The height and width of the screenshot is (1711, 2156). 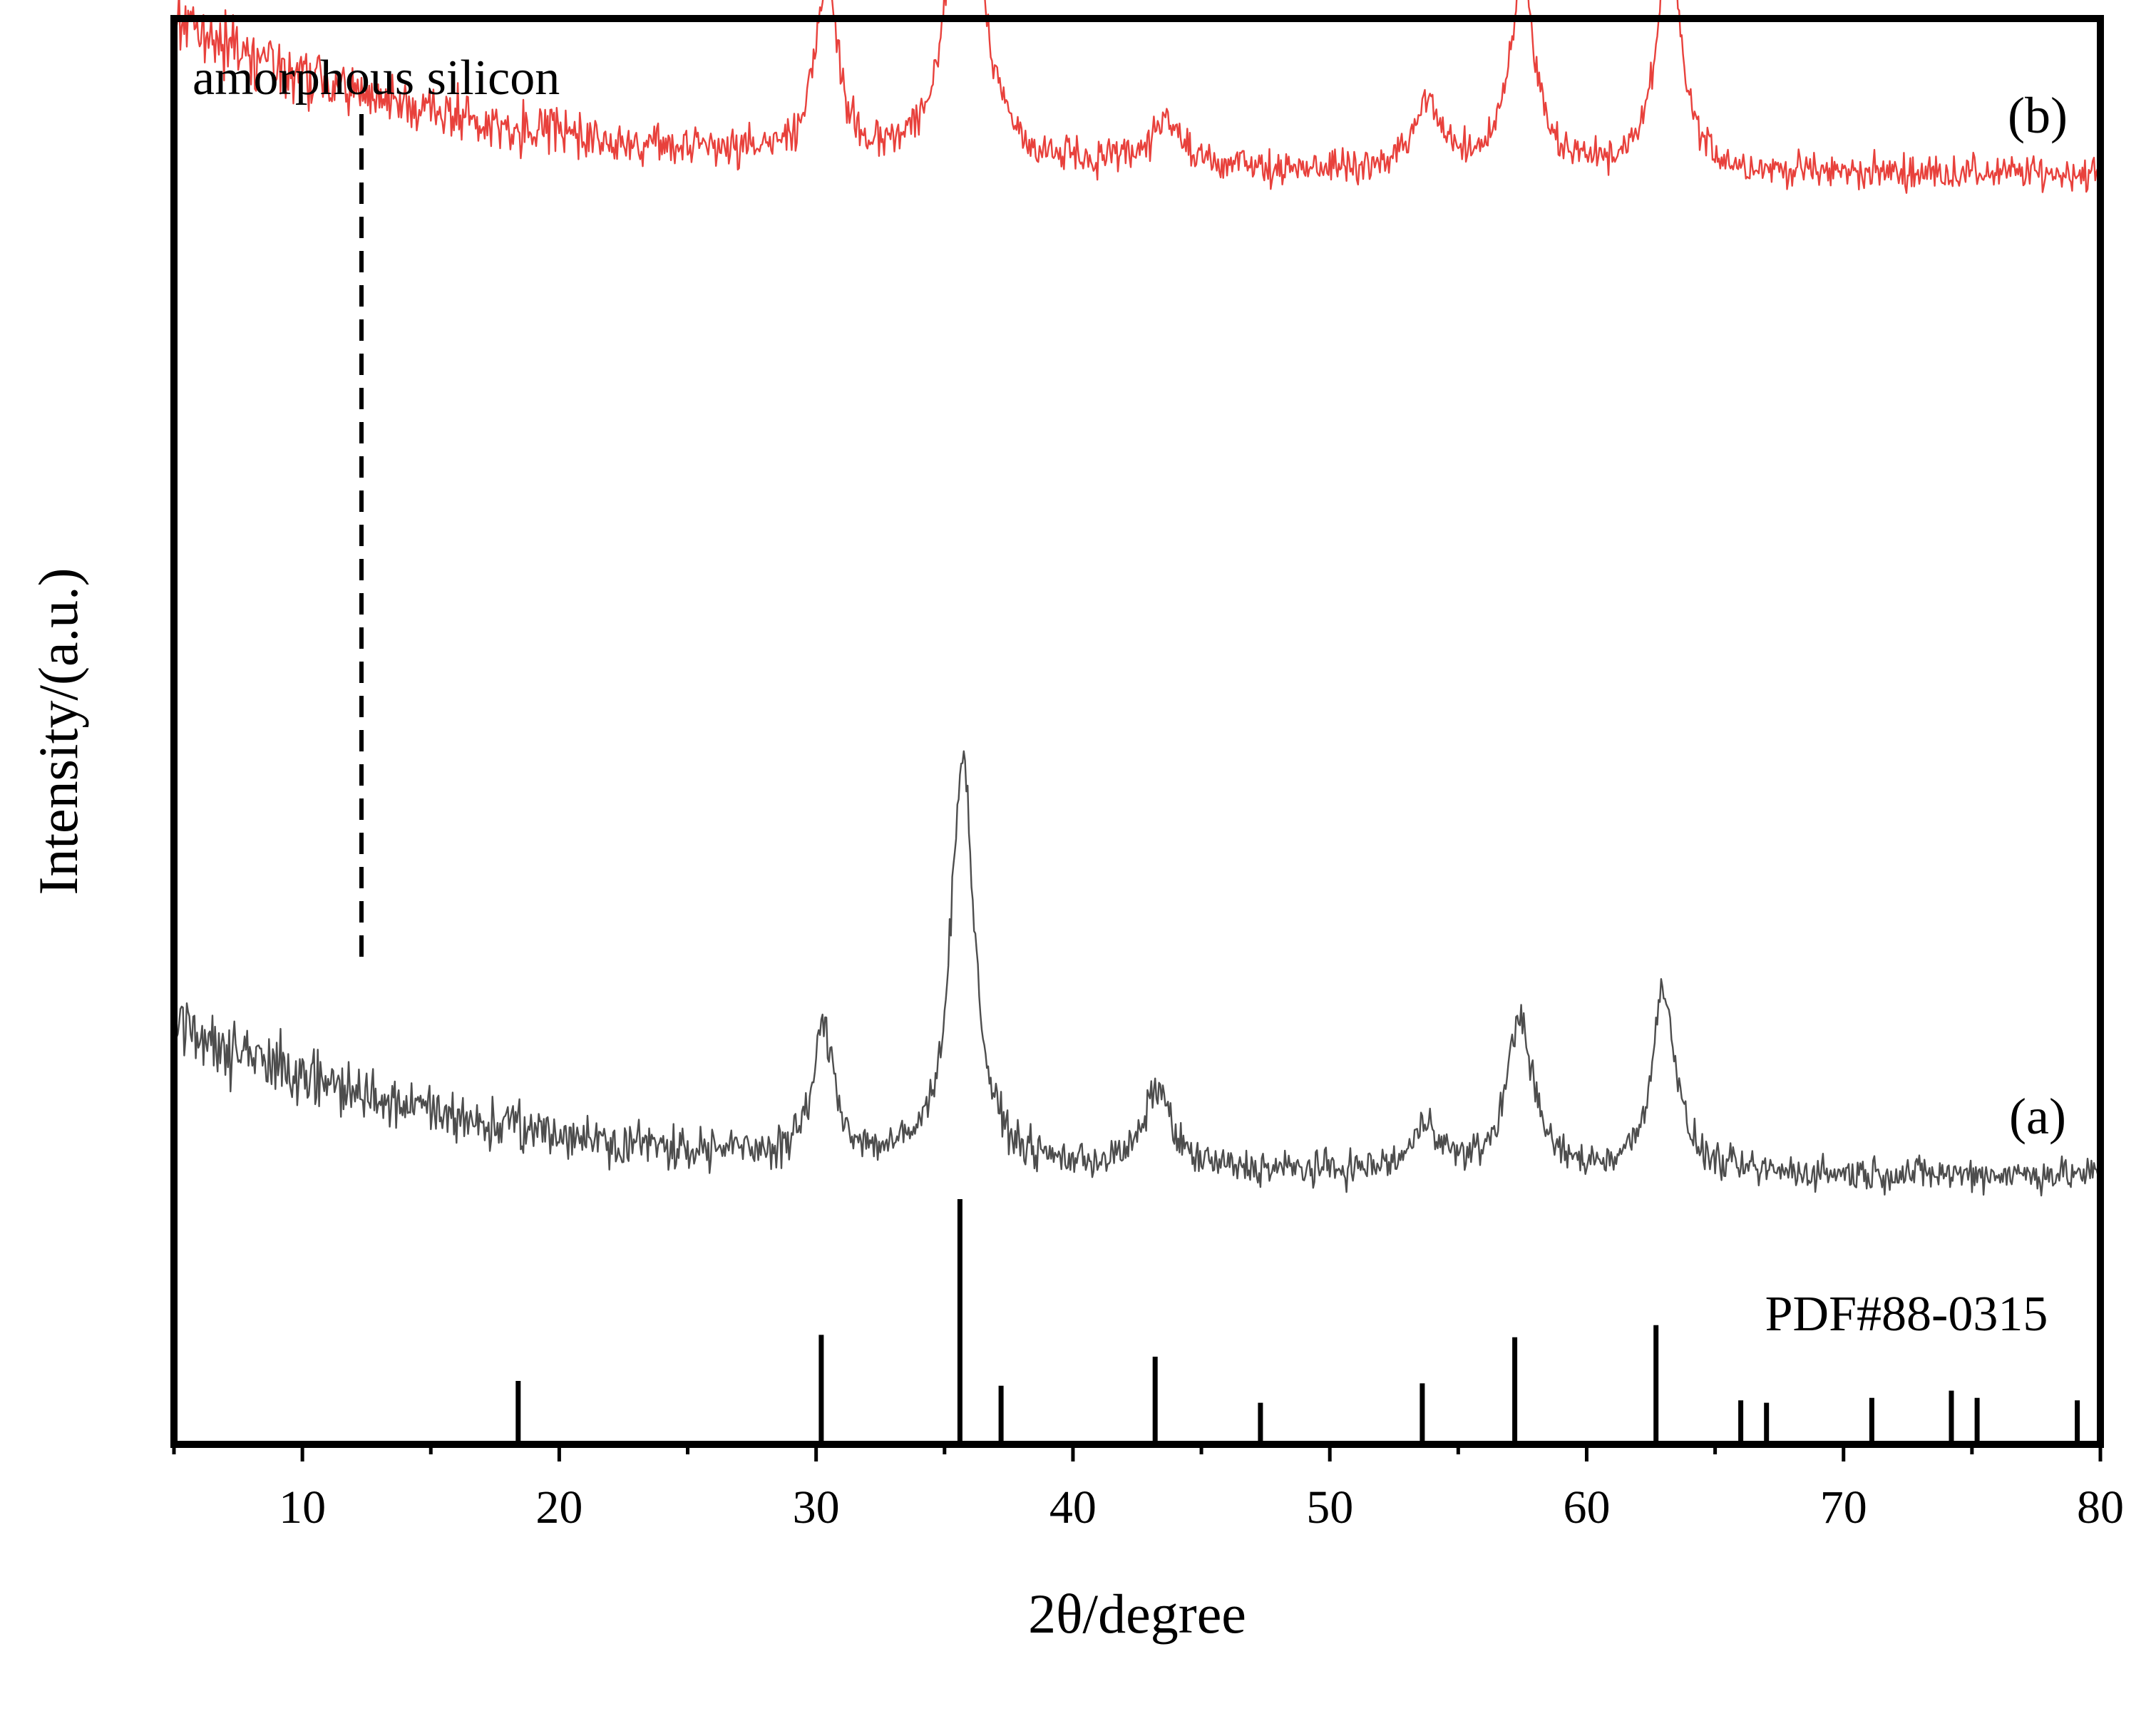 What do you see at coordinates (1137, 1614) in the screenshot?
I see `x-axis-label: 2θ/degree` at bounding box center [1137, 1614].